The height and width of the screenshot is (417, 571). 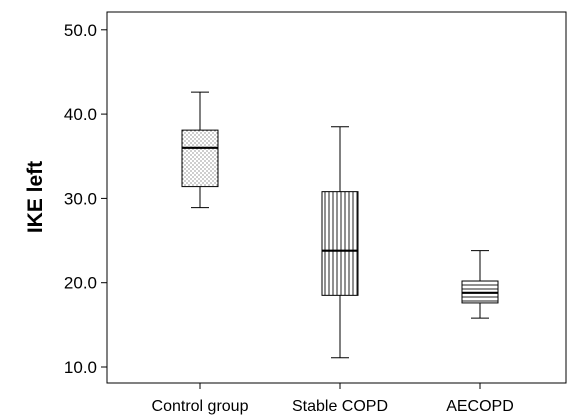 What do you see at coordinates (340, 406) in the screenshot?
I see `x-category-label: Stable COPD` at bounding box center [340, 406].